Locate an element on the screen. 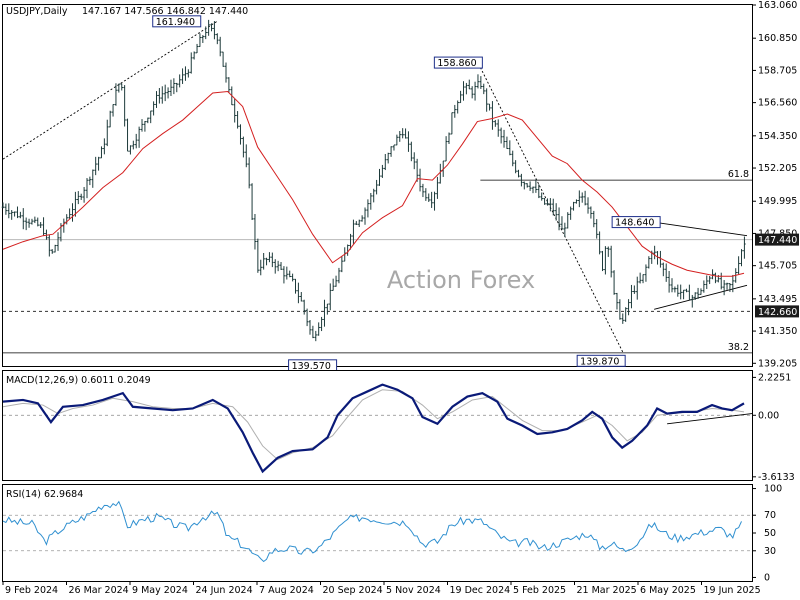 Image resolution: width=800 pixels, height=600 pixels. macd-title: MACD(12,26,9) 0.6011 0.2049 is located at coordinates (78, 380).